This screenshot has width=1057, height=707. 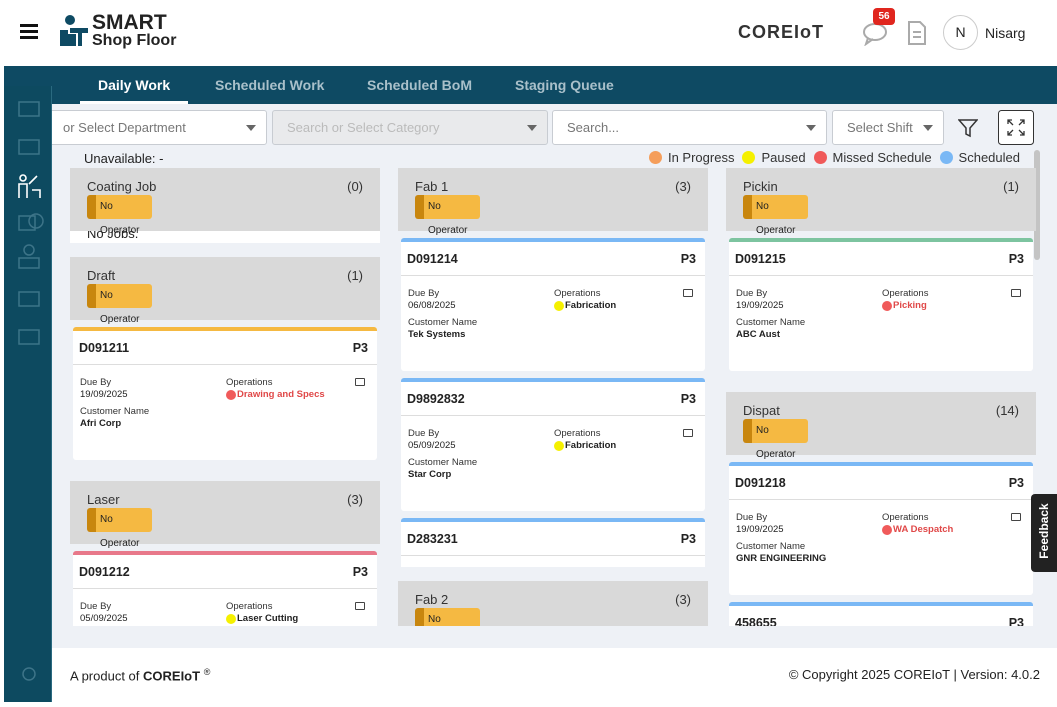 I want to click on group-header: Laser (3) No Operator, so click(x=225, y=515).